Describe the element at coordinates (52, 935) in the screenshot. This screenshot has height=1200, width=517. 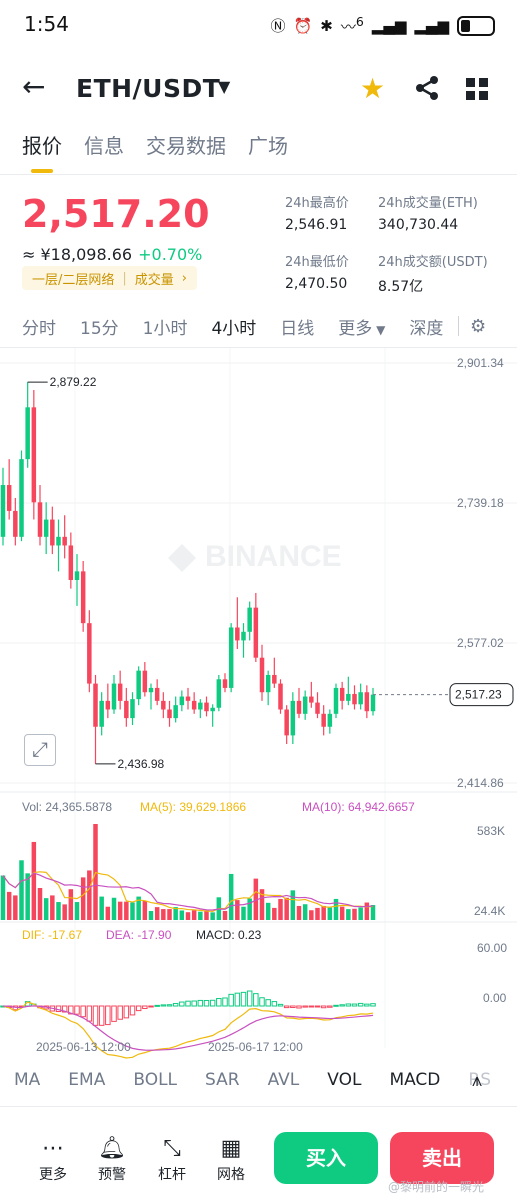
I see `dif-label: DIF: -17.67` at that location.